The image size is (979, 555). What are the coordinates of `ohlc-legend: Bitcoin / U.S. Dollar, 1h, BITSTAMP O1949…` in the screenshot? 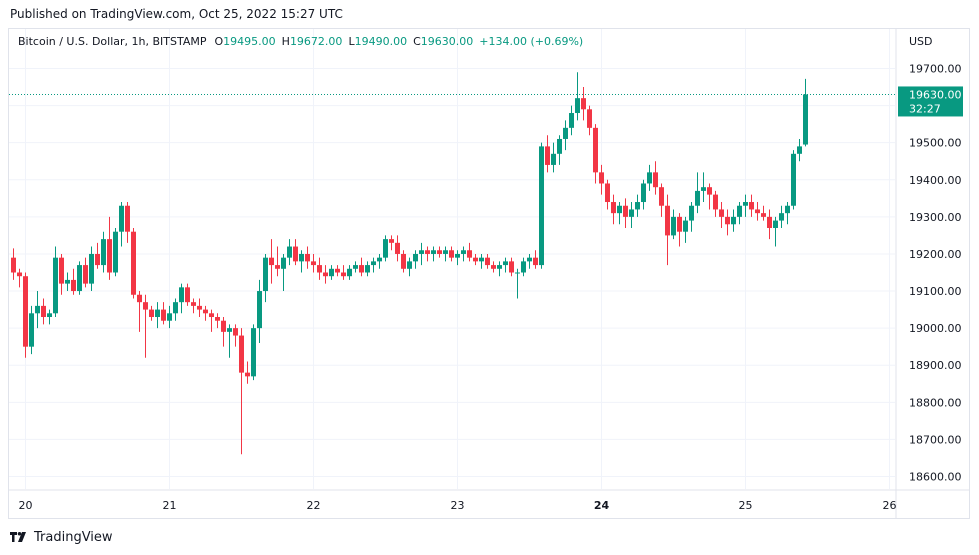 It's located at (303, 41).